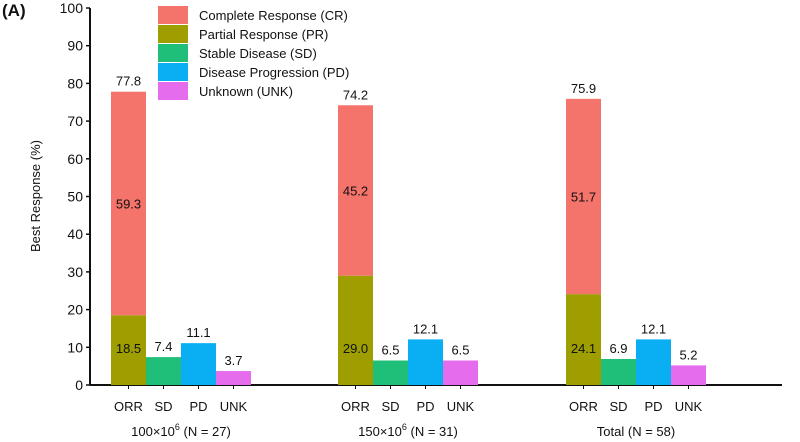  Describe the element at coordinates (583, 348) in the screenshot. I see `label-pr: 24.1` at that location.